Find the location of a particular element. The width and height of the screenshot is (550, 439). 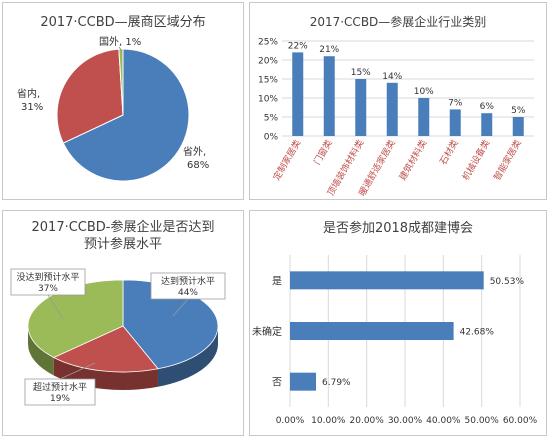

target-value-1: 19% is located at coordinates (60, 399).